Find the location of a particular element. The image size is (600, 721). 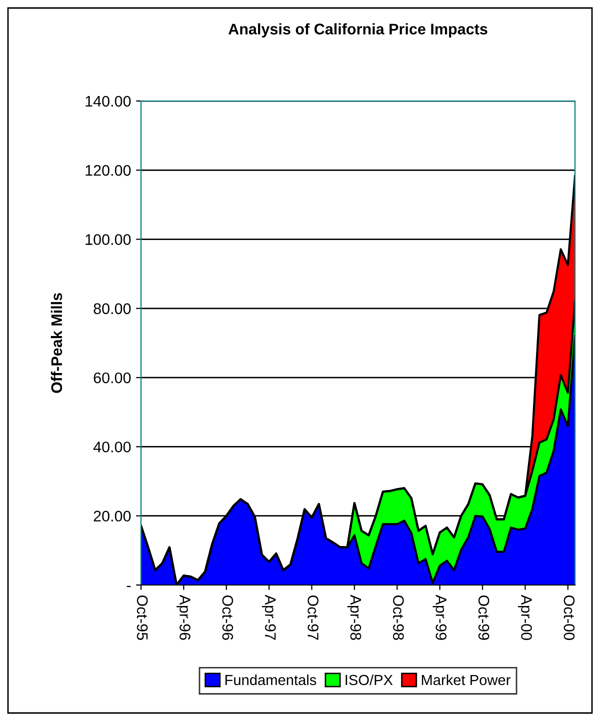

x-tick-label: Apr-99 is located at coordinates (439, 617).